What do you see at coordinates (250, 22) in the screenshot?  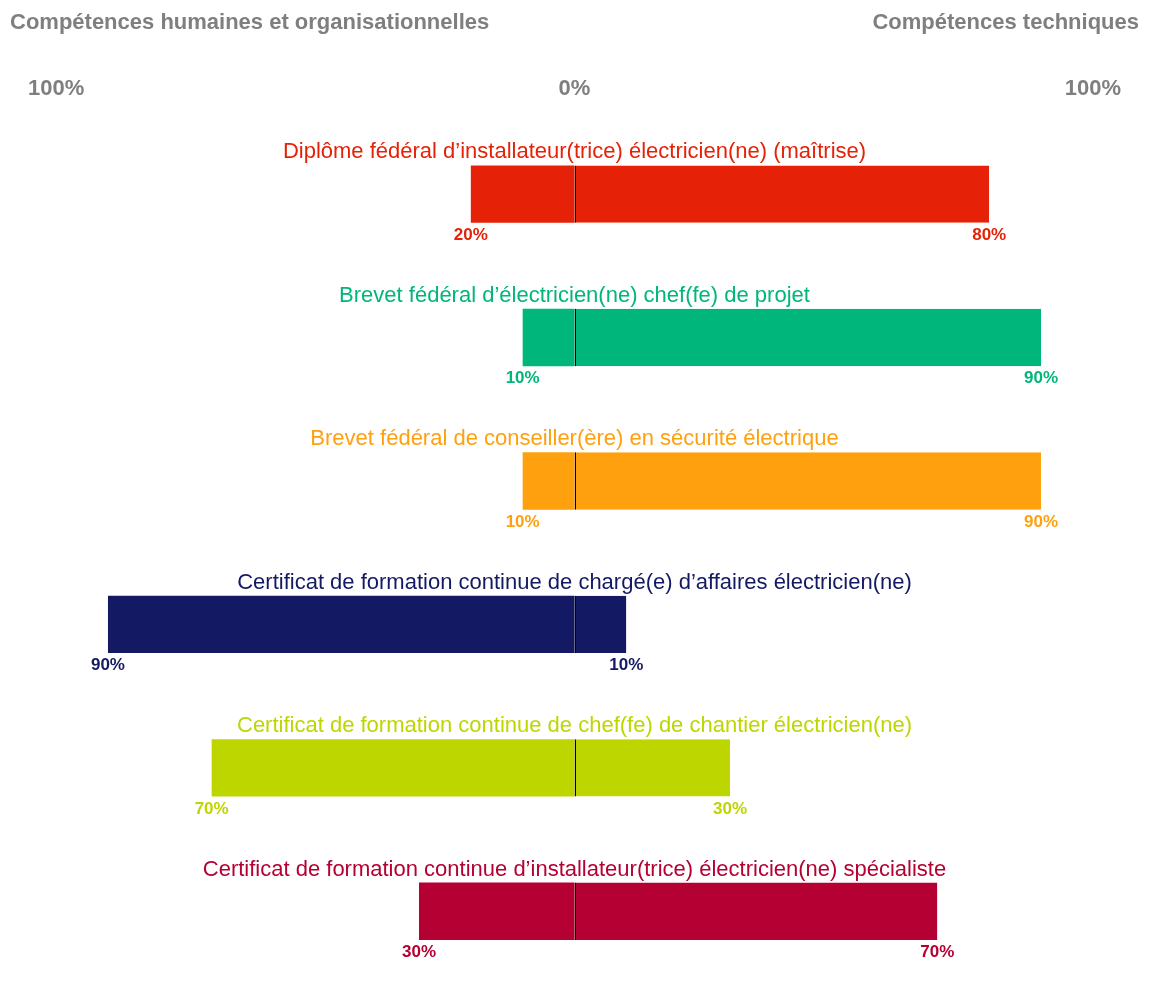 I see `text: Compétences humaines et organisationnelles` at bounding box center [250, 22].